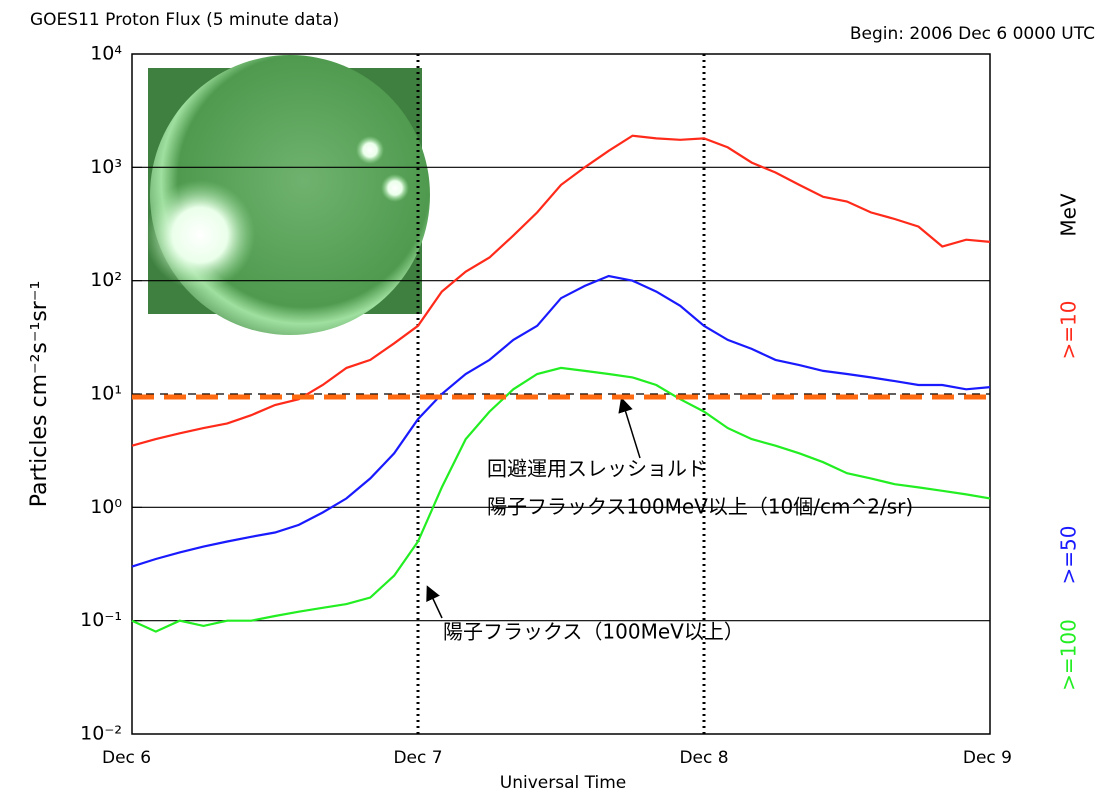 The image size is (1107, 797). I want to click on y-tick-label: 10¹, so click(106, 394).